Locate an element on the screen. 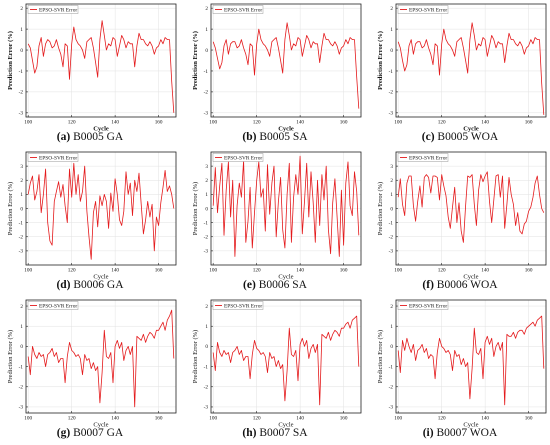 This screenshot has width=550, height=445. panel-caption: (c) B0005 WOA is located at coordinates (460, 137).